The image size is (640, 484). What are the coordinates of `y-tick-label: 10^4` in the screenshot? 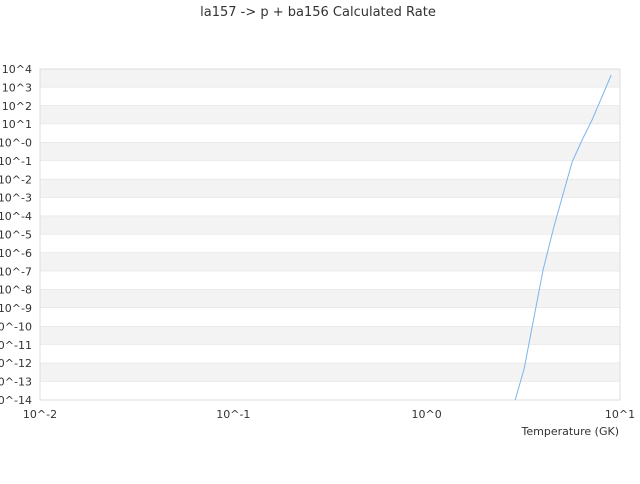 It's located at (17, 69).